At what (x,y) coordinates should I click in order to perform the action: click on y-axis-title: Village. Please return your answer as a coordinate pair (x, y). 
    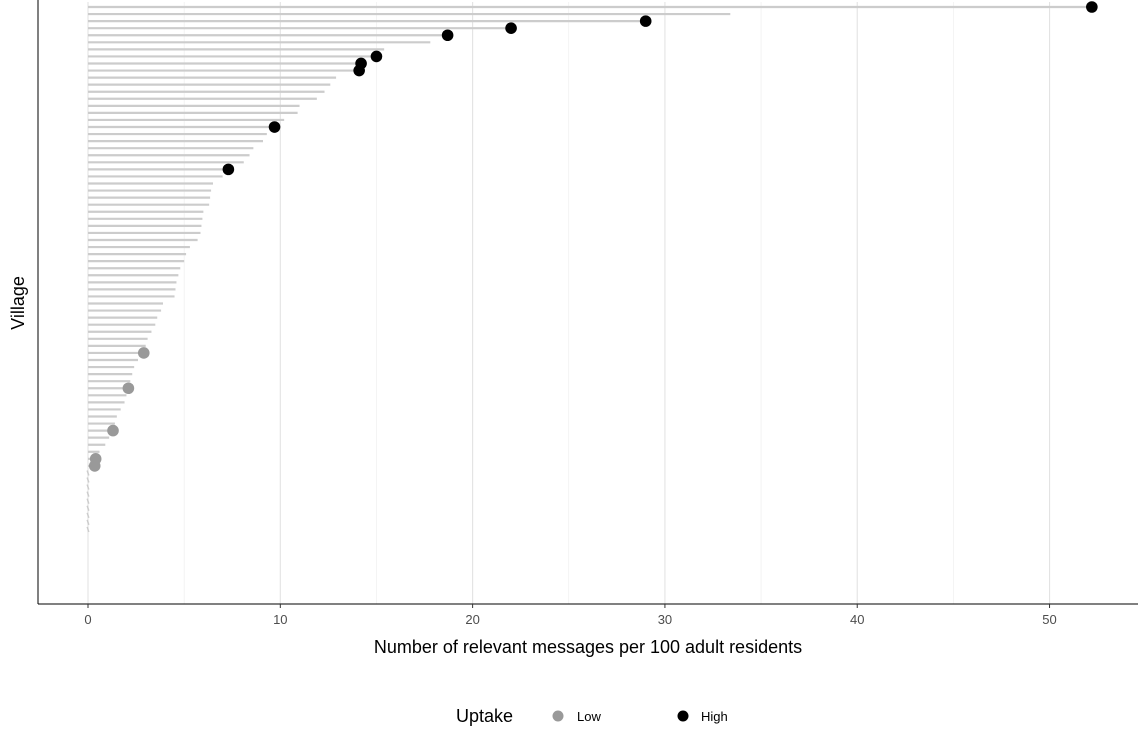
    Looking at the image, I should click on (18, 303).